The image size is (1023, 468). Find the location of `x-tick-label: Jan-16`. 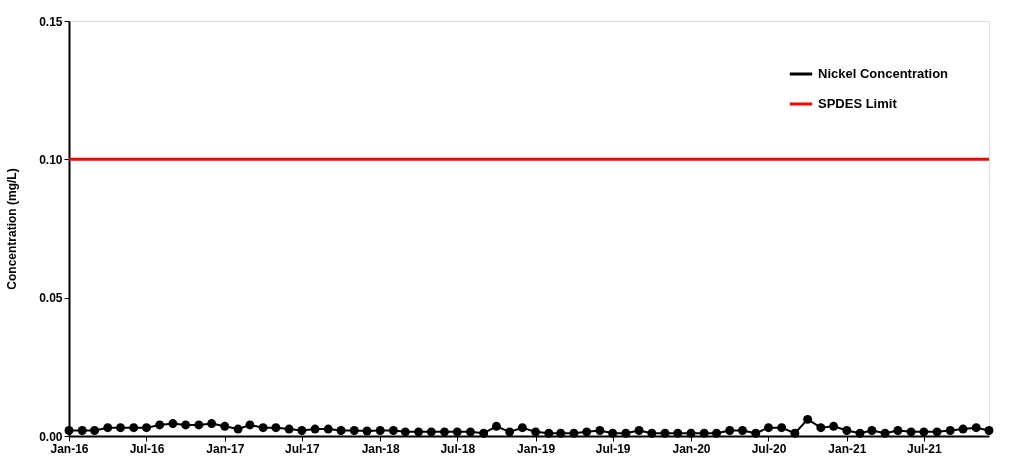

x-tick-label: Jan-16 is located at coordinates (69, 448).